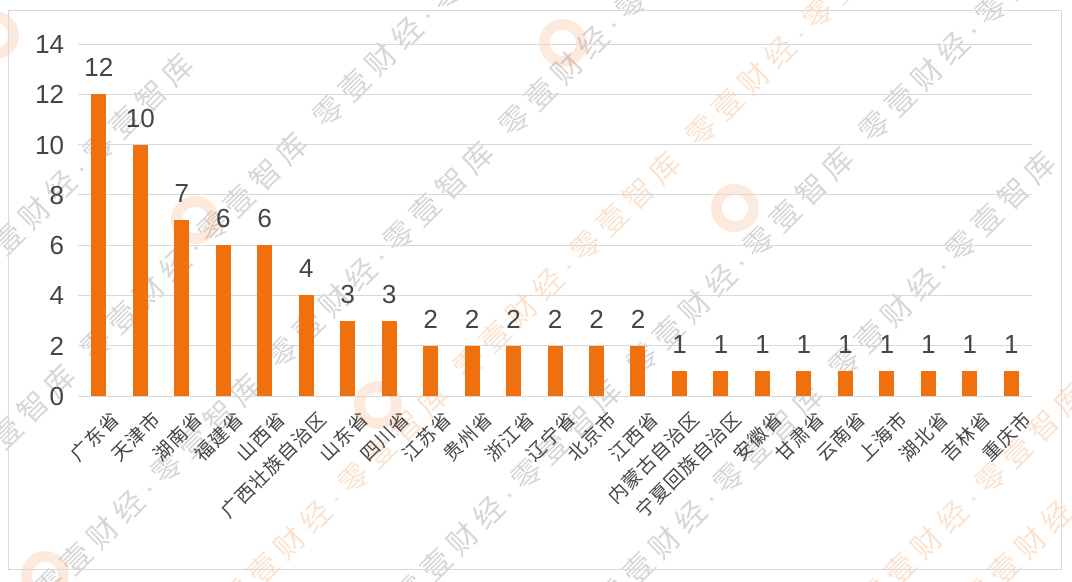  What do you see at coordinates (679, 383) in the screenshot?
I see `bar-内蒙古自治区` at bounding box center [679, 383].